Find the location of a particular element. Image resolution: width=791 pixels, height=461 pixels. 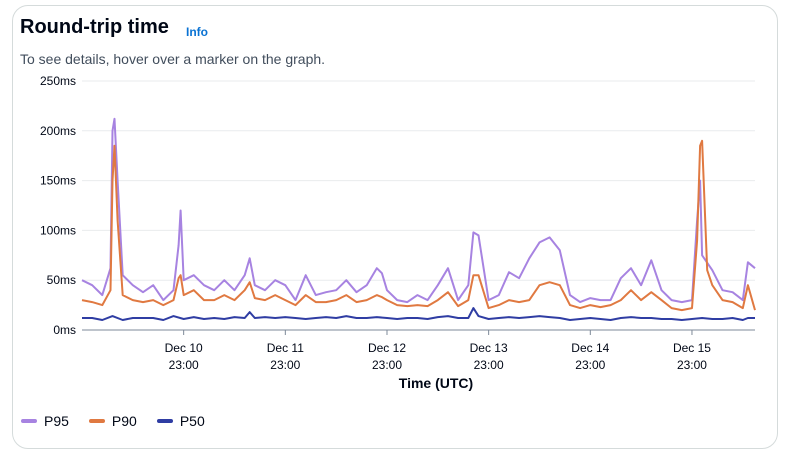

x-tick-label: Dec 12 is located at coordinates (387, 348).